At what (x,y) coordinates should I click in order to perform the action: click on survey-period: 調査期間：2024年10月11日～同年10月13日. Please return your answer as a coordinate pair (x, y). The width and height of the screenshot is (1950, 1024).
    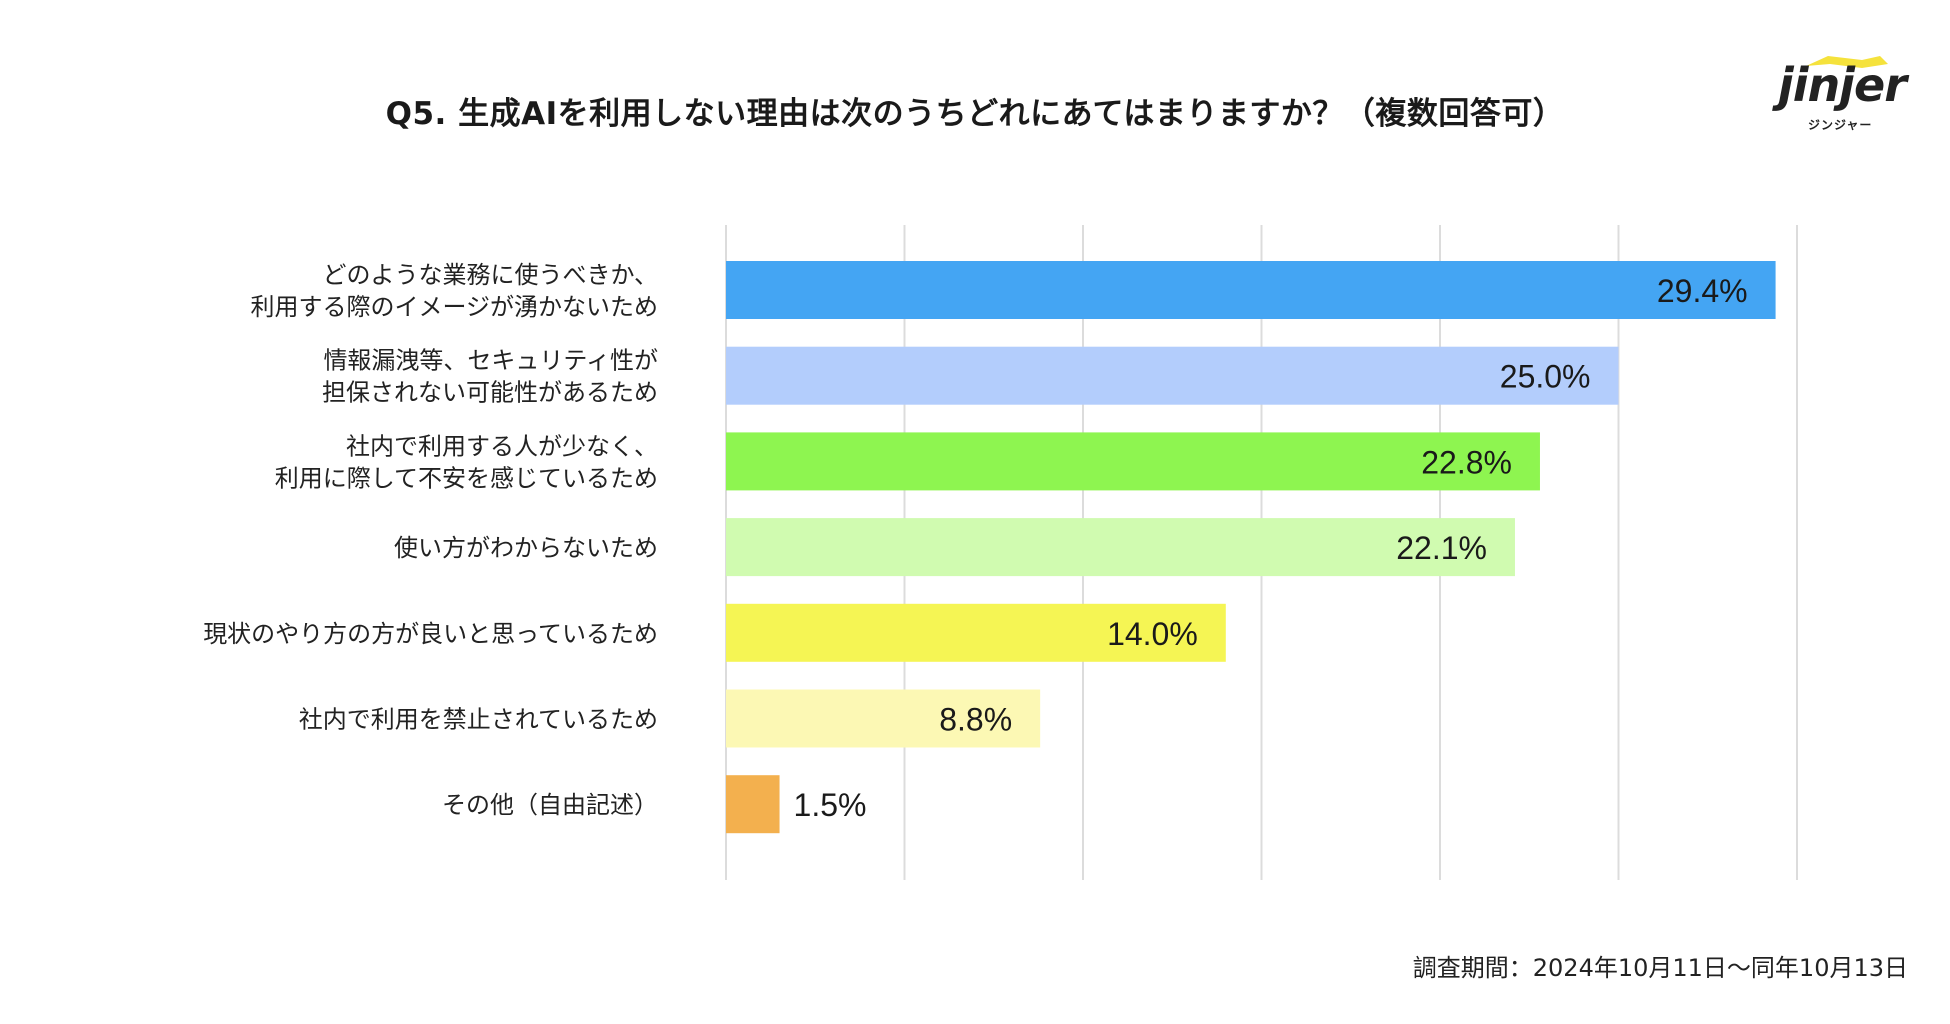
    Looking at the image, I should click on (1660, 968).